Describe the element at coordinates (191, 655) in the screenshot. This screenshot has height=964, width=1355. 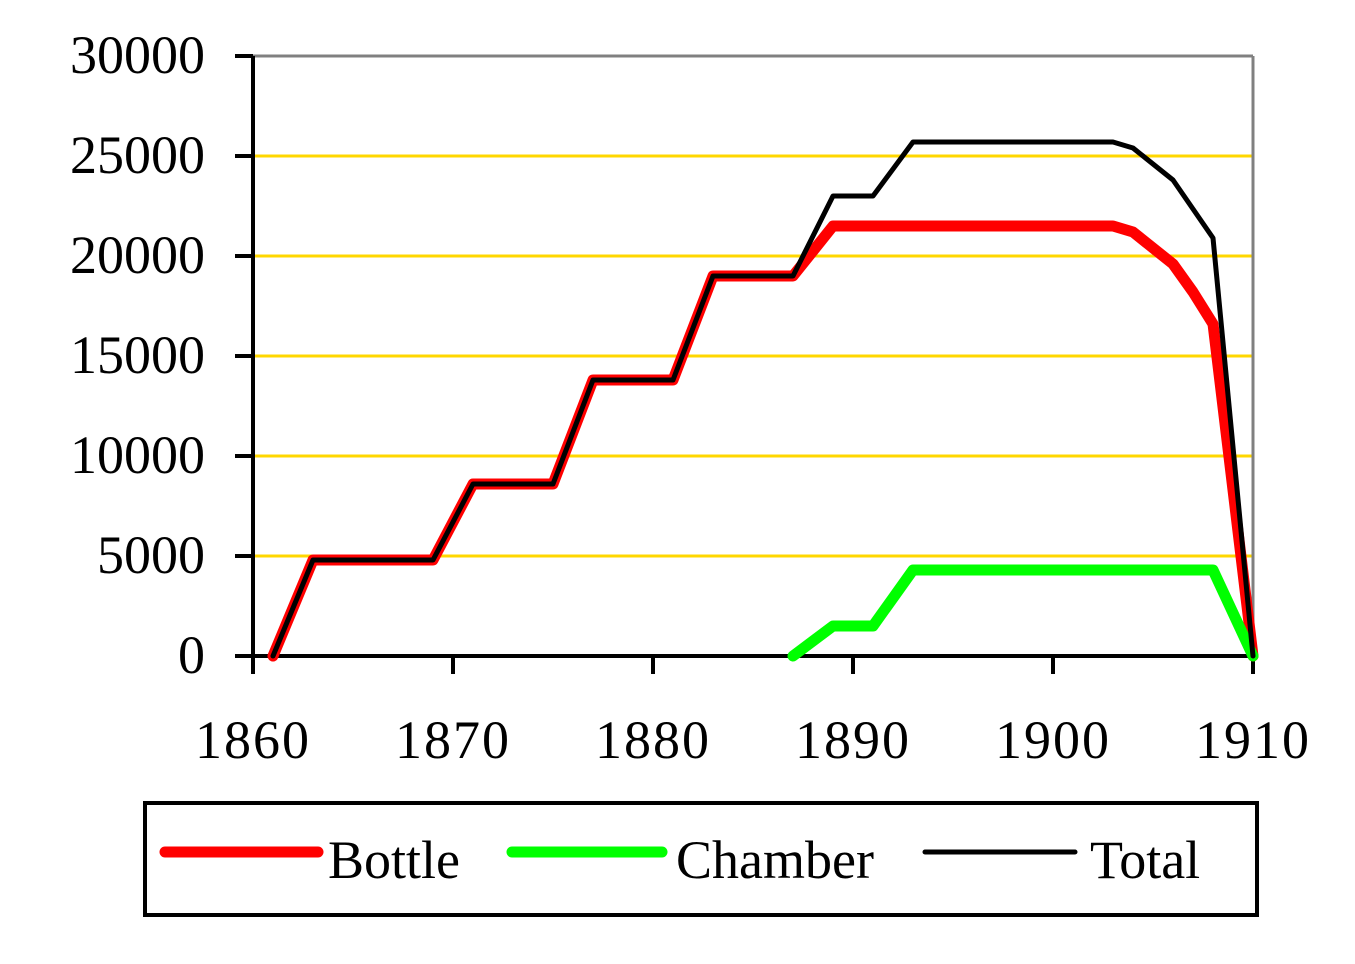
I see `y-tick-label-0: 0` at that location.